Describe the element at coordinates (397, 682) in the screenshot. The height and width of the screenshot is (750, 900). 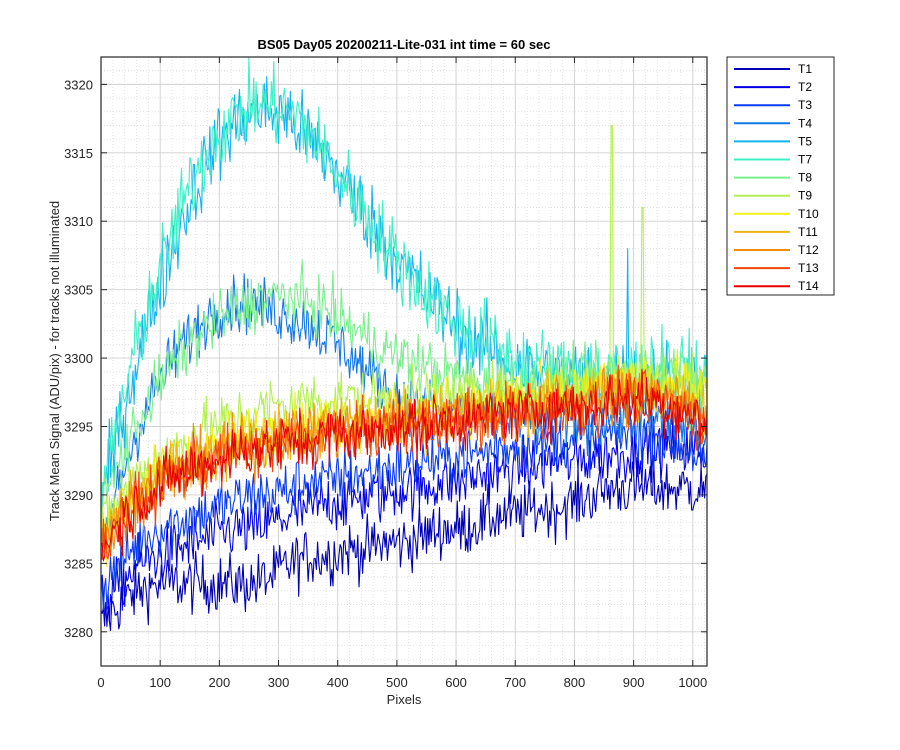
I see `x-tick-label: 500` at that location.